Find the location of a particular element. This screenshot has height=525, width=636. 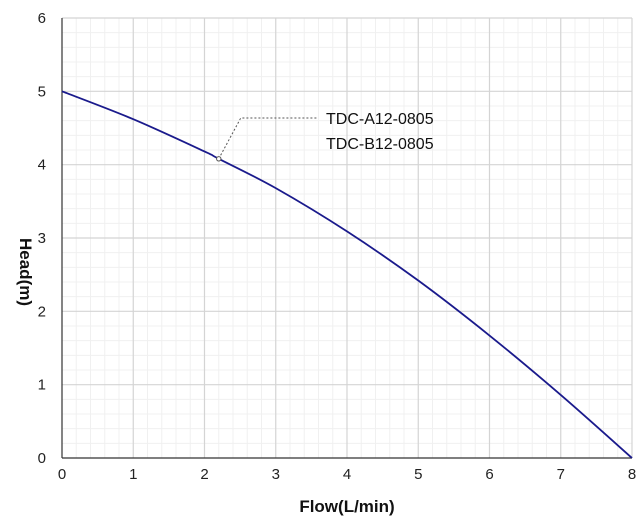

y-tick-label: 3 is located at coordinates (42, 238).